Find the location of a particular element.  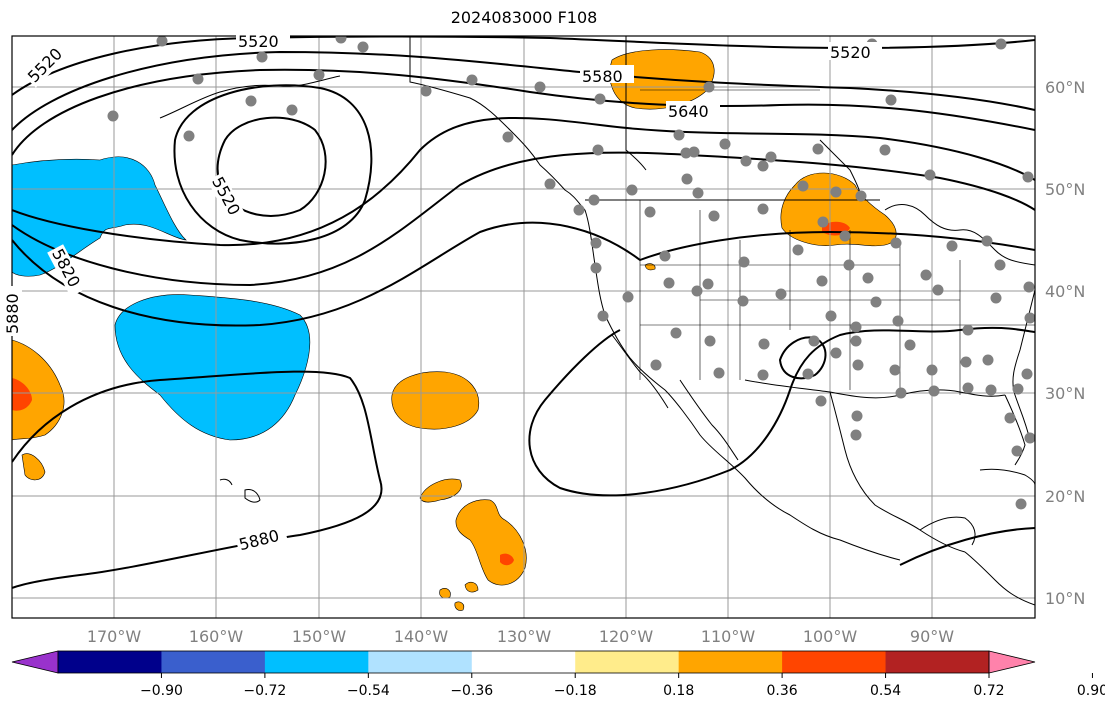

contour-label-5520-top: 5520 is located at coordinates (258, 41).